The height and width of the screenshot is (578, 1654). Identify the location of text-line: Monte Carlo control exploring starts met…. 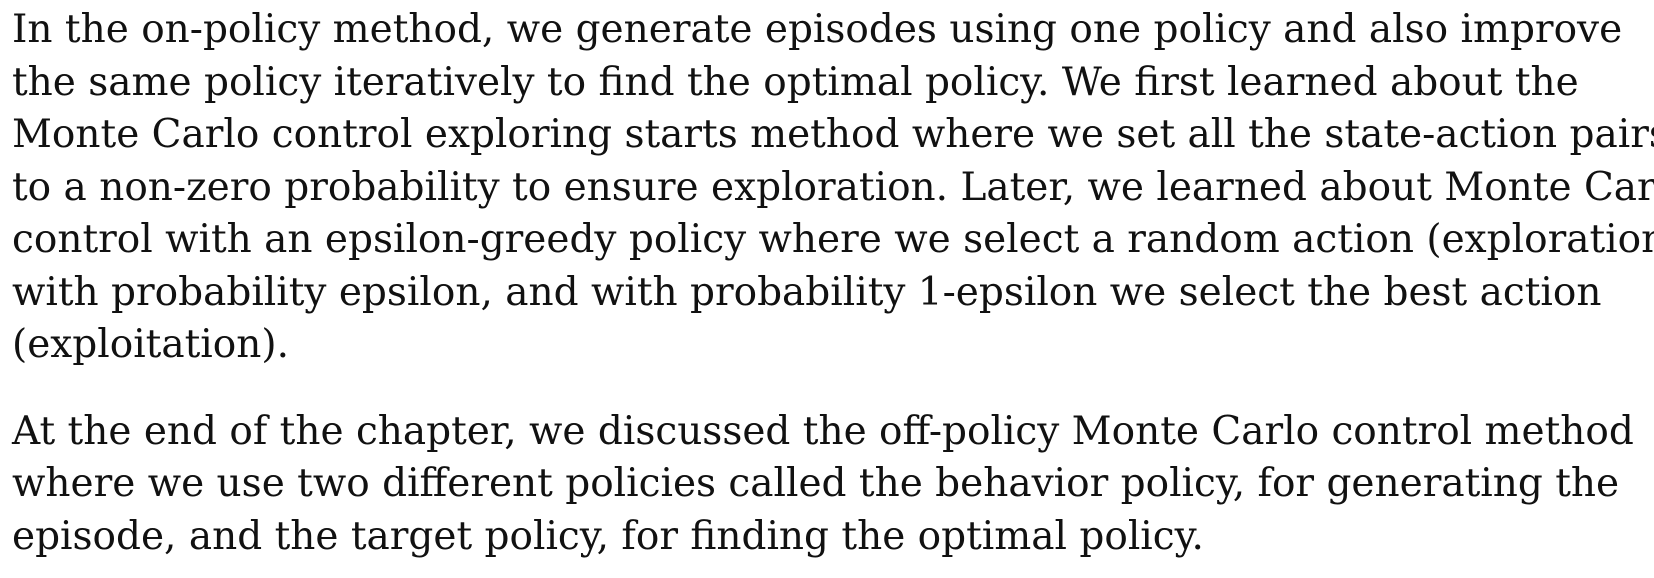
(833, 134).